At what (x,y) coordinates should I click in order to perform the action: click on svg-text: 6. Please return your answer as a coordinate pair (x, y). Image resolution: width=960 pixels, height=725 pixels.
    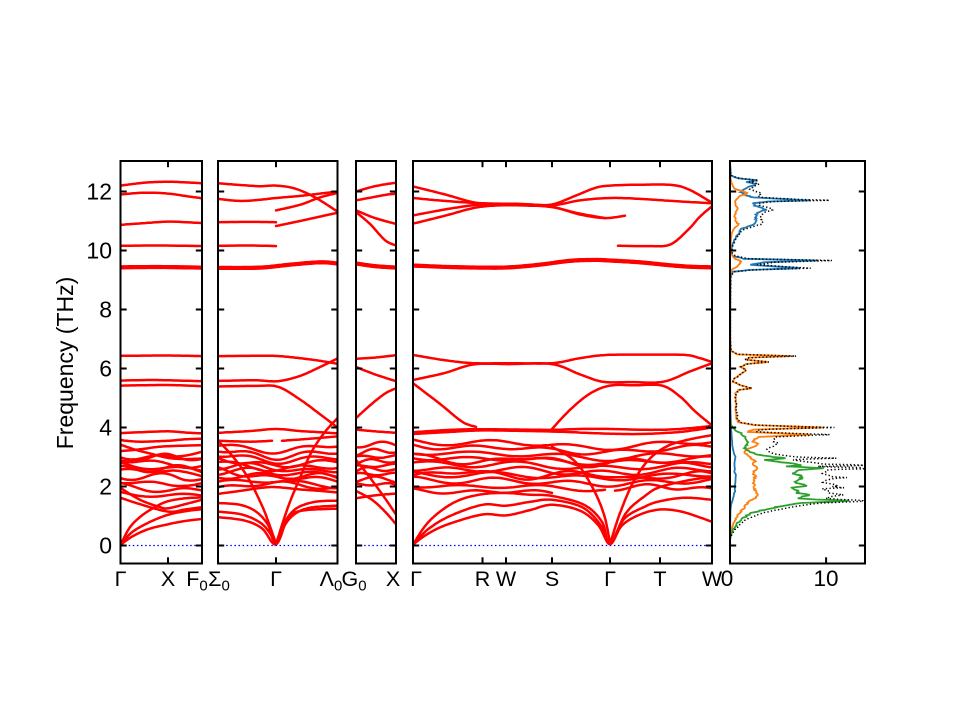
    Looking at the image, I should click on (105, 368).